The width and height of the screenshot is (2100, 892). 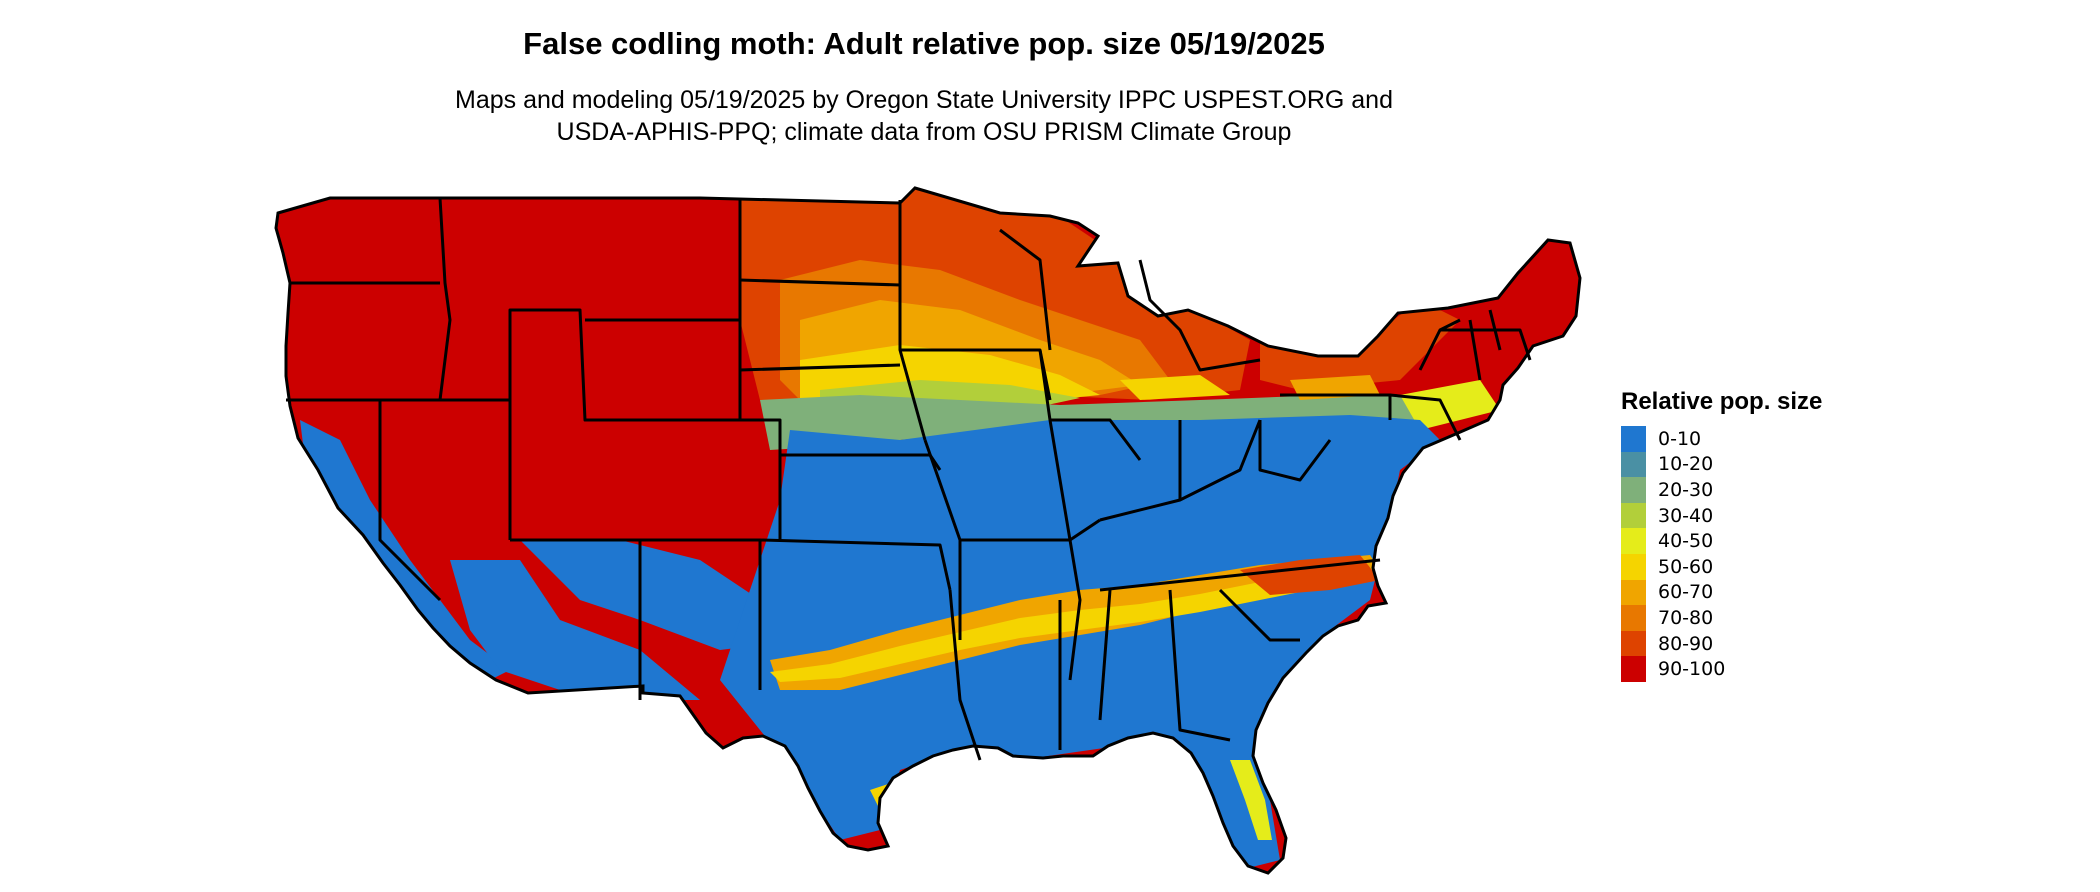 What do you see at coordinates (1721, 618) in the screenshot?
I see `legend-item: 70-80` at bounding box center [1721, 618].